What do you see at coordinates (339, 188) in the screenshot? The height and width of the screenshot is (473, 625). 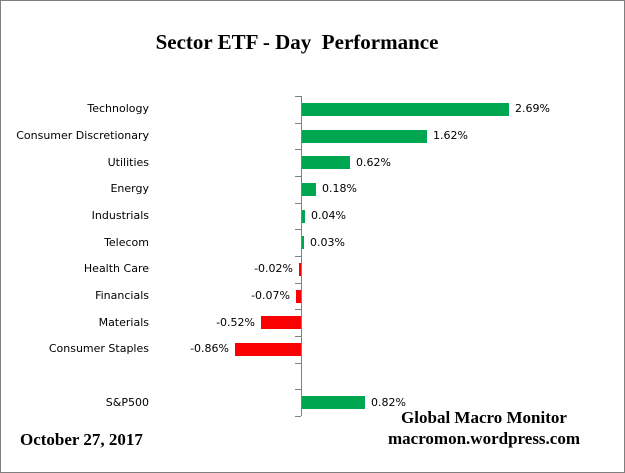 I see `value-label-energy: 0.18%` at bounding box center [339, 188].